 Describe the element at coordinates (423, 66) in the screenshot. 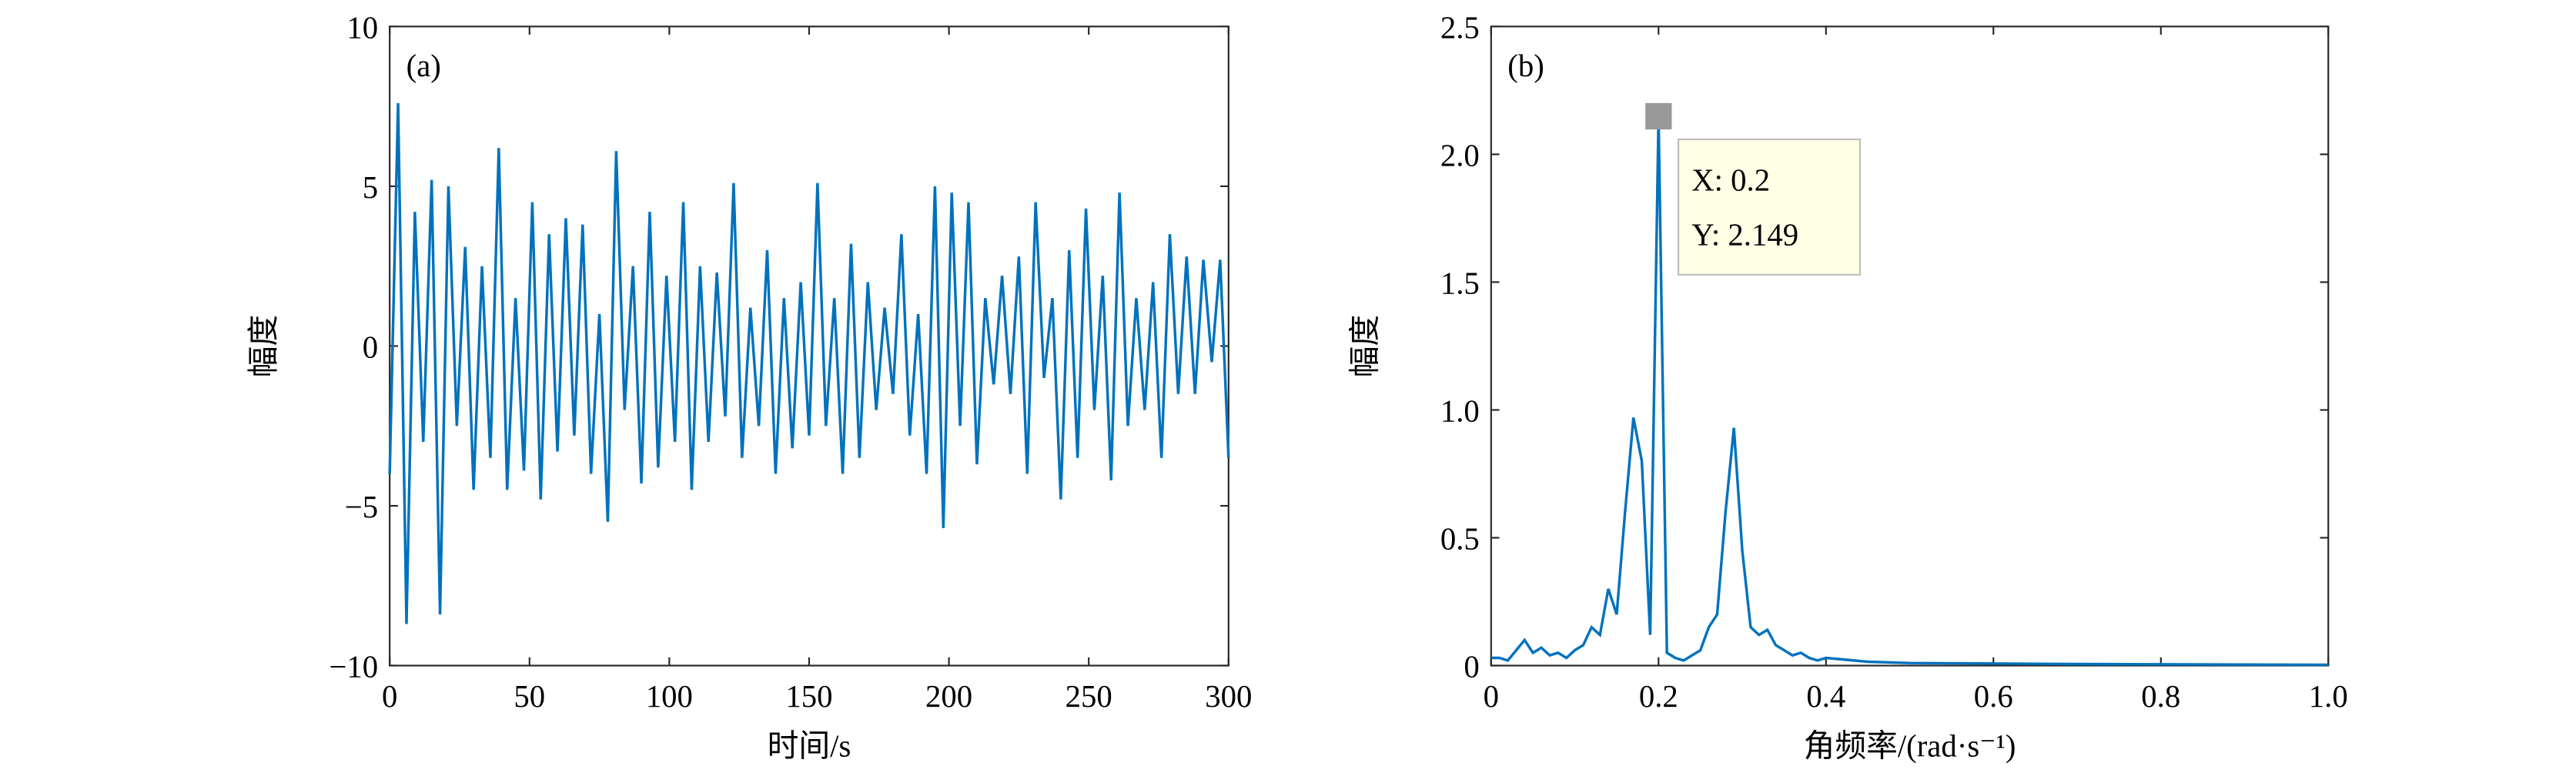

I see `panel-label: (a)` at that location.